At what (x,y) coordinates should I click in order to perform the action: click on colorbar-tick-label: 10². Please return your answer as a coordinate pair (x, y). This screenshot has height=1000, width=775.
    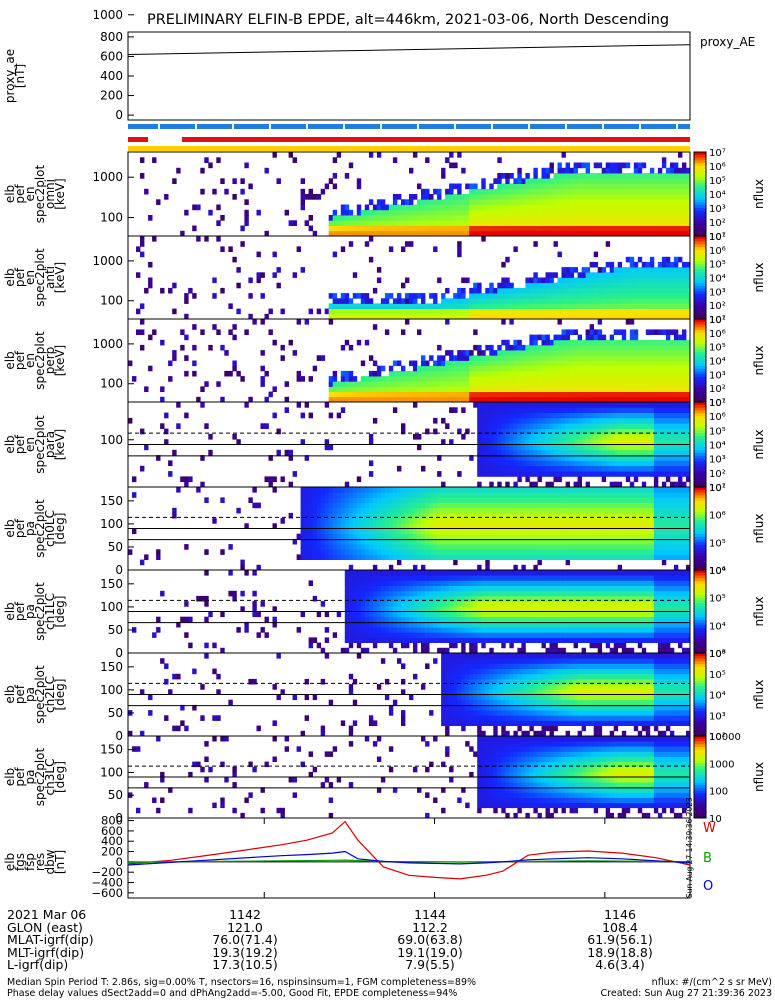
    Looking at the image, I should click on (717, 306).